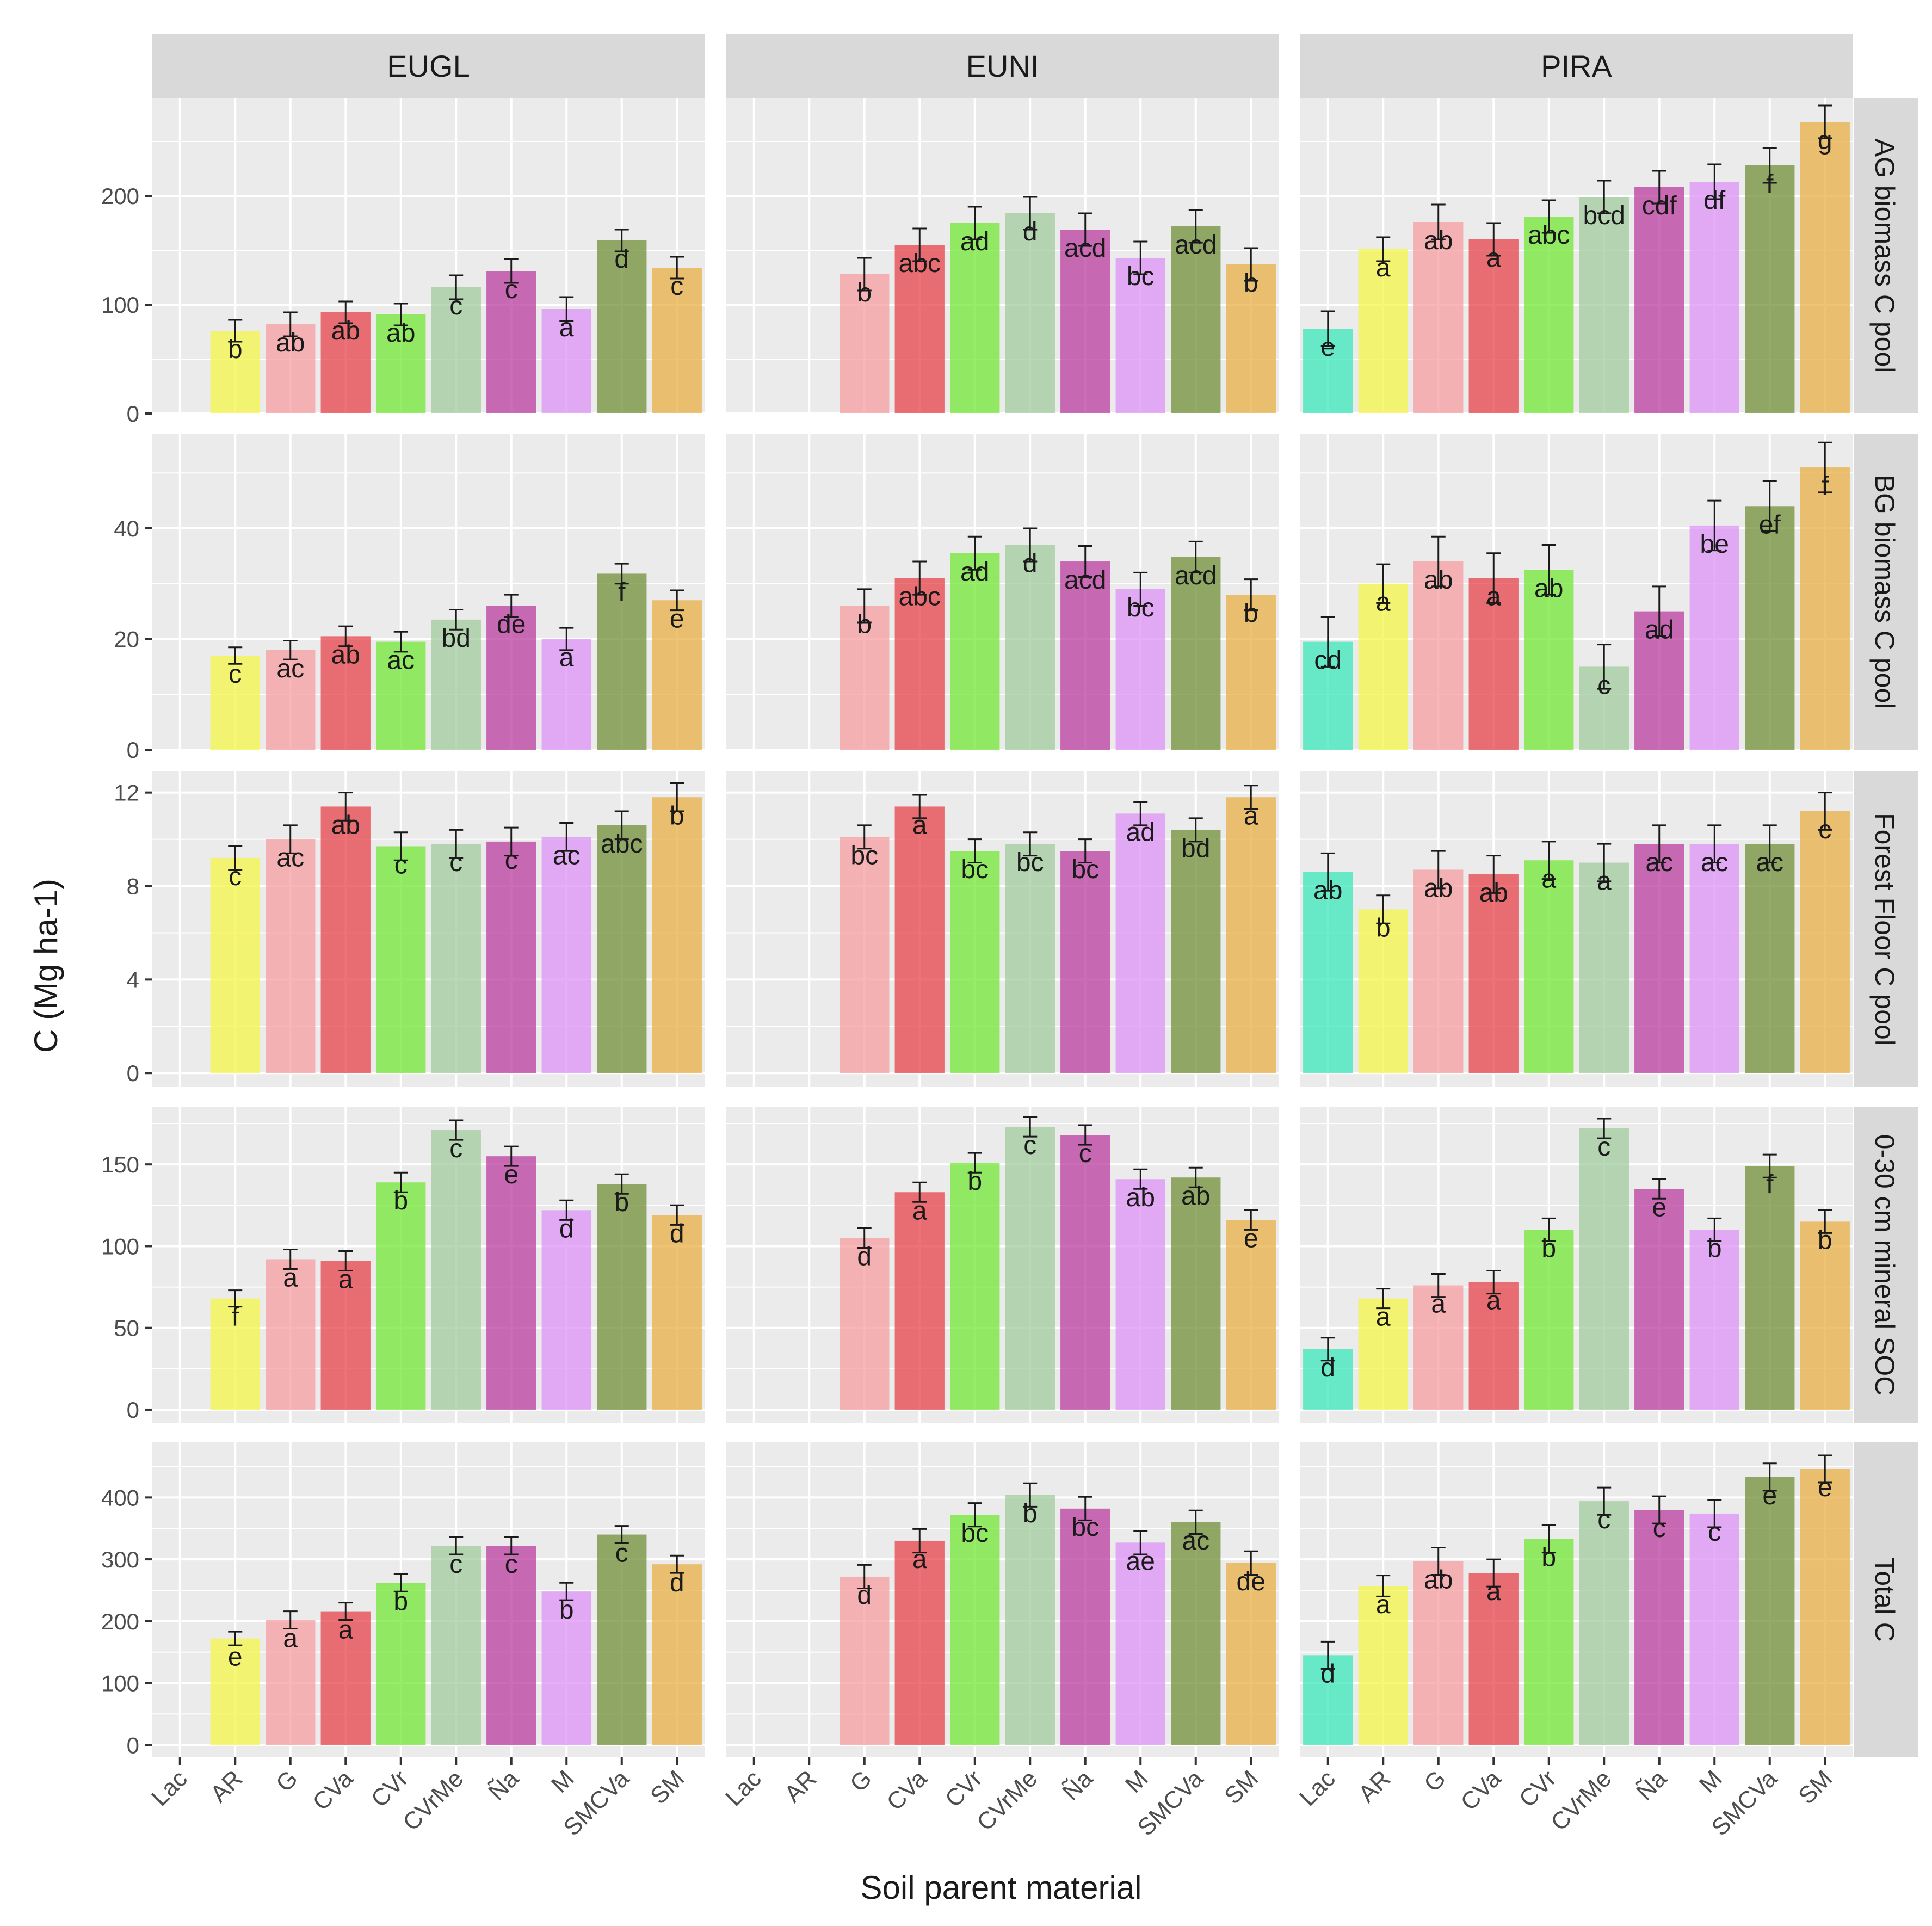 The height and width of the screenshot is (1926, 1932). What do you see at coordinates (1576, 592) in the screenshot?
I see `panel-pira-row-2: cd a ab a ab c ad be ef f` at bounding box center [1576, 592].